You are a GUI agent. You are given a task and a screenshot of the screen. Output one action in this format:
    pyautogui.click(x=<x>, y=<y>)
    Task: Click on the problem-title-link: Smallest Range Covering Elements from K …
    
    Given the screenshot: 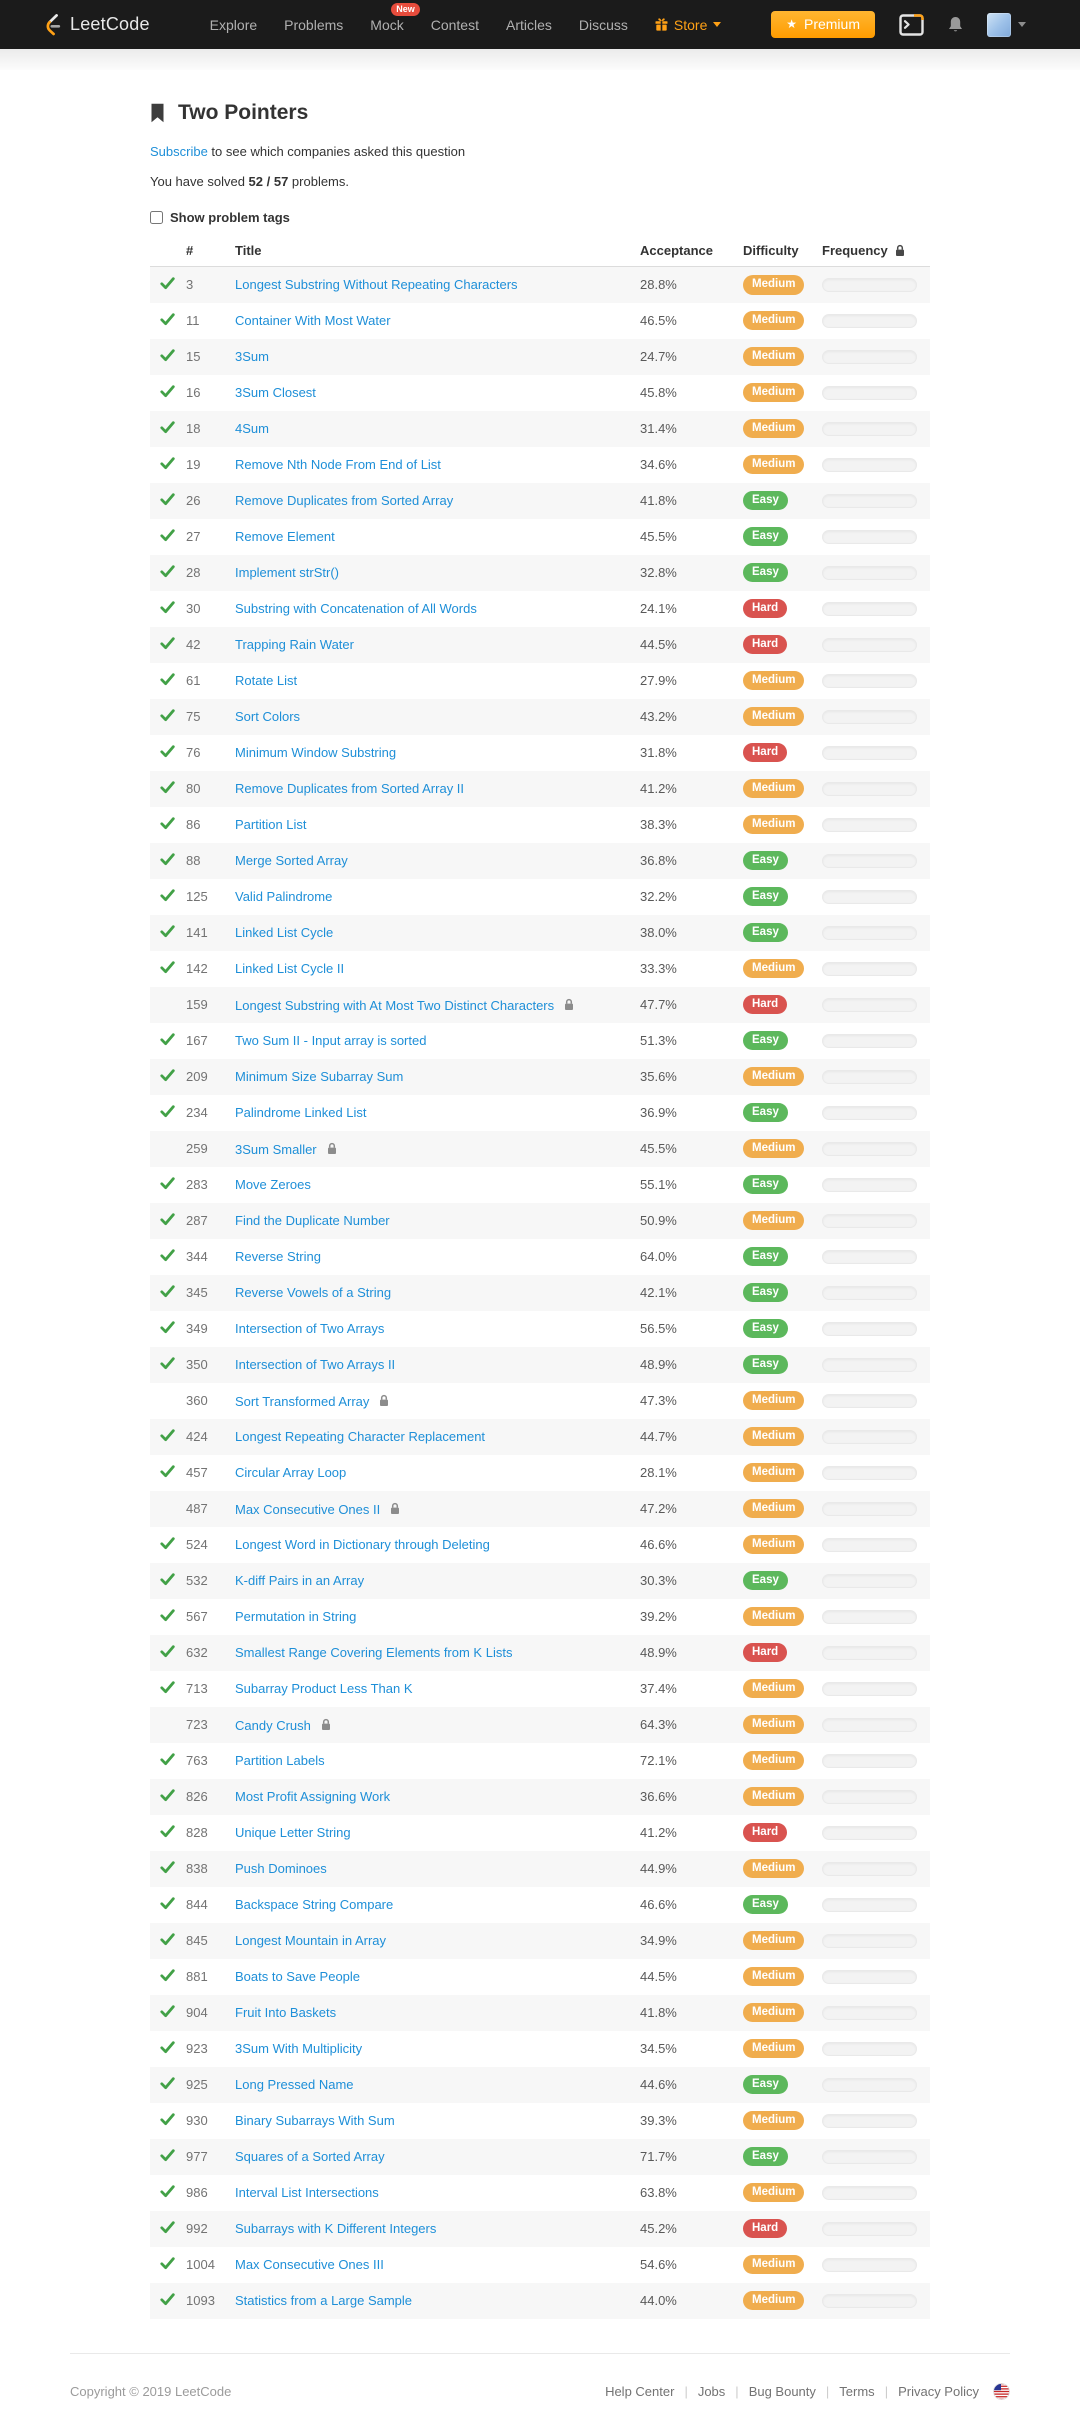 What is the action you would take?
    pyautogui.click(x=374, y=1652)
    